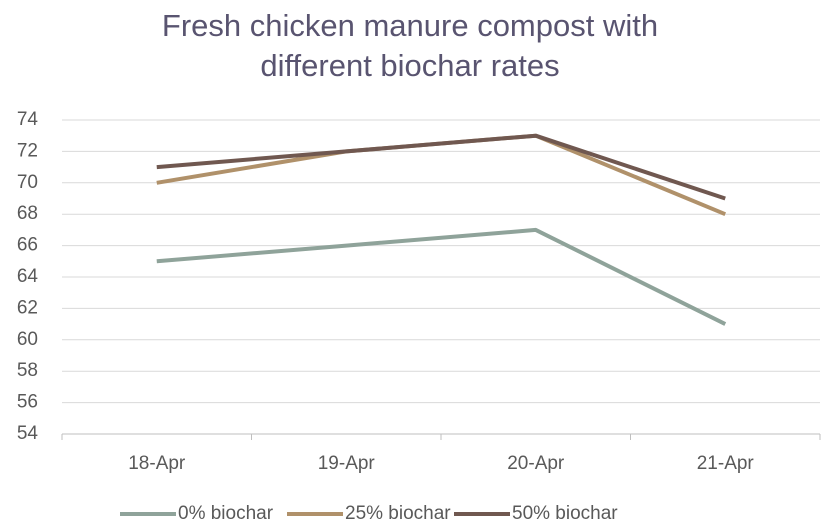 The image size is (821, 525). What do you see at coordinates (27, 402) in the screenshot?
I see `y-tick-label: 56` at bounding box center [27, 402].